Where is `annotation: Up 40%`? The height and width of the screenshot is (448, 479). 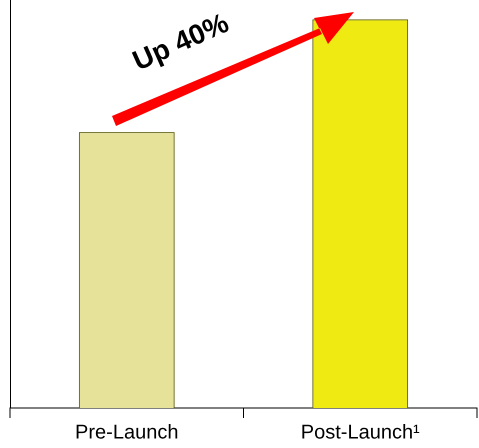
annotation: Up 40% is located at coordinates (181, 42).